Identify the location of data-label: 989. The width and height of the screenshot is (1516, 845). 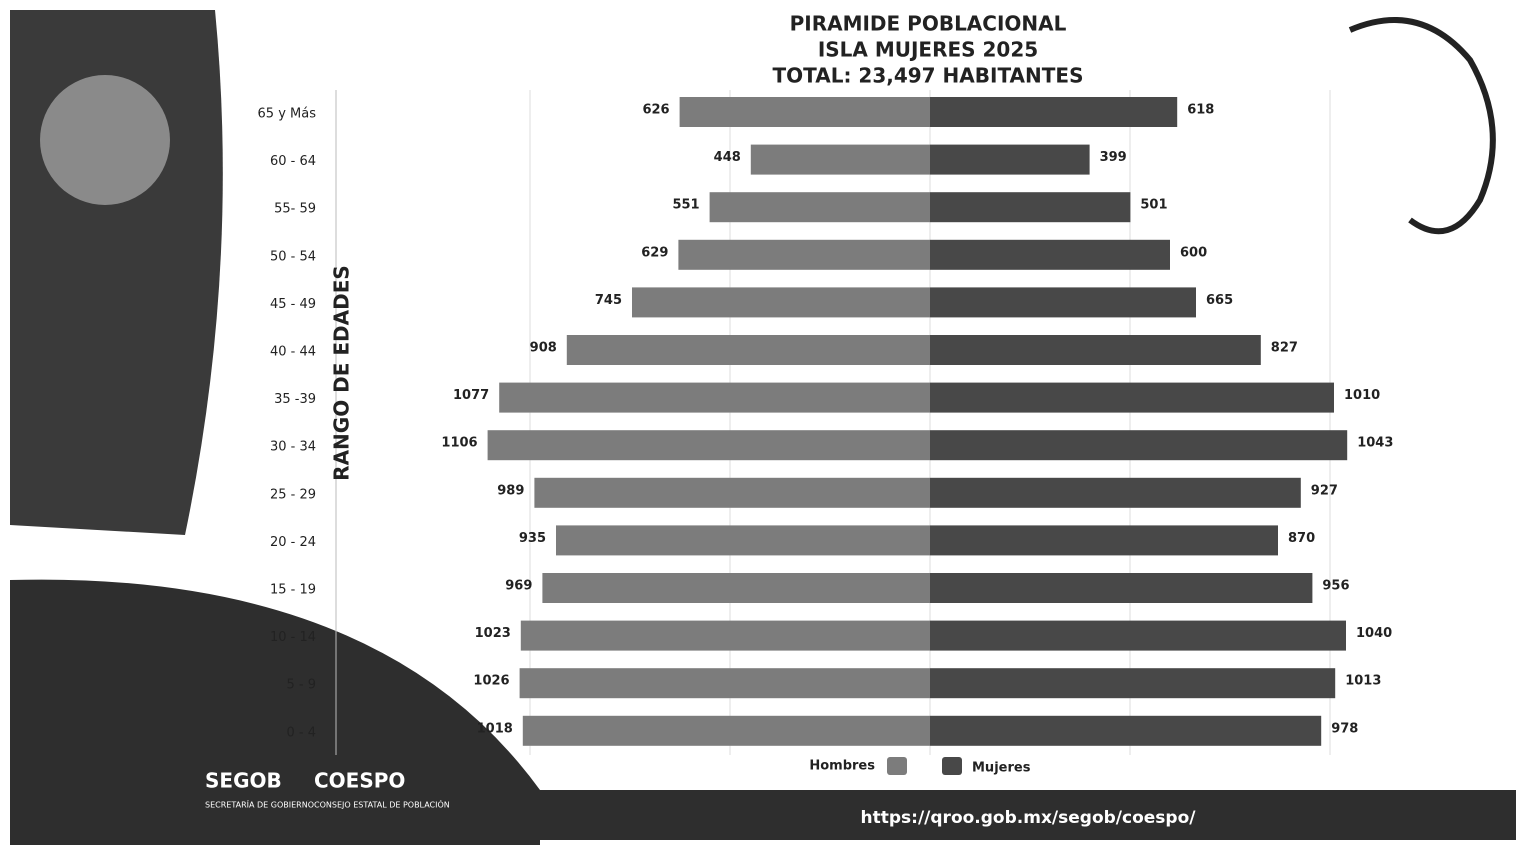
(510, 490).